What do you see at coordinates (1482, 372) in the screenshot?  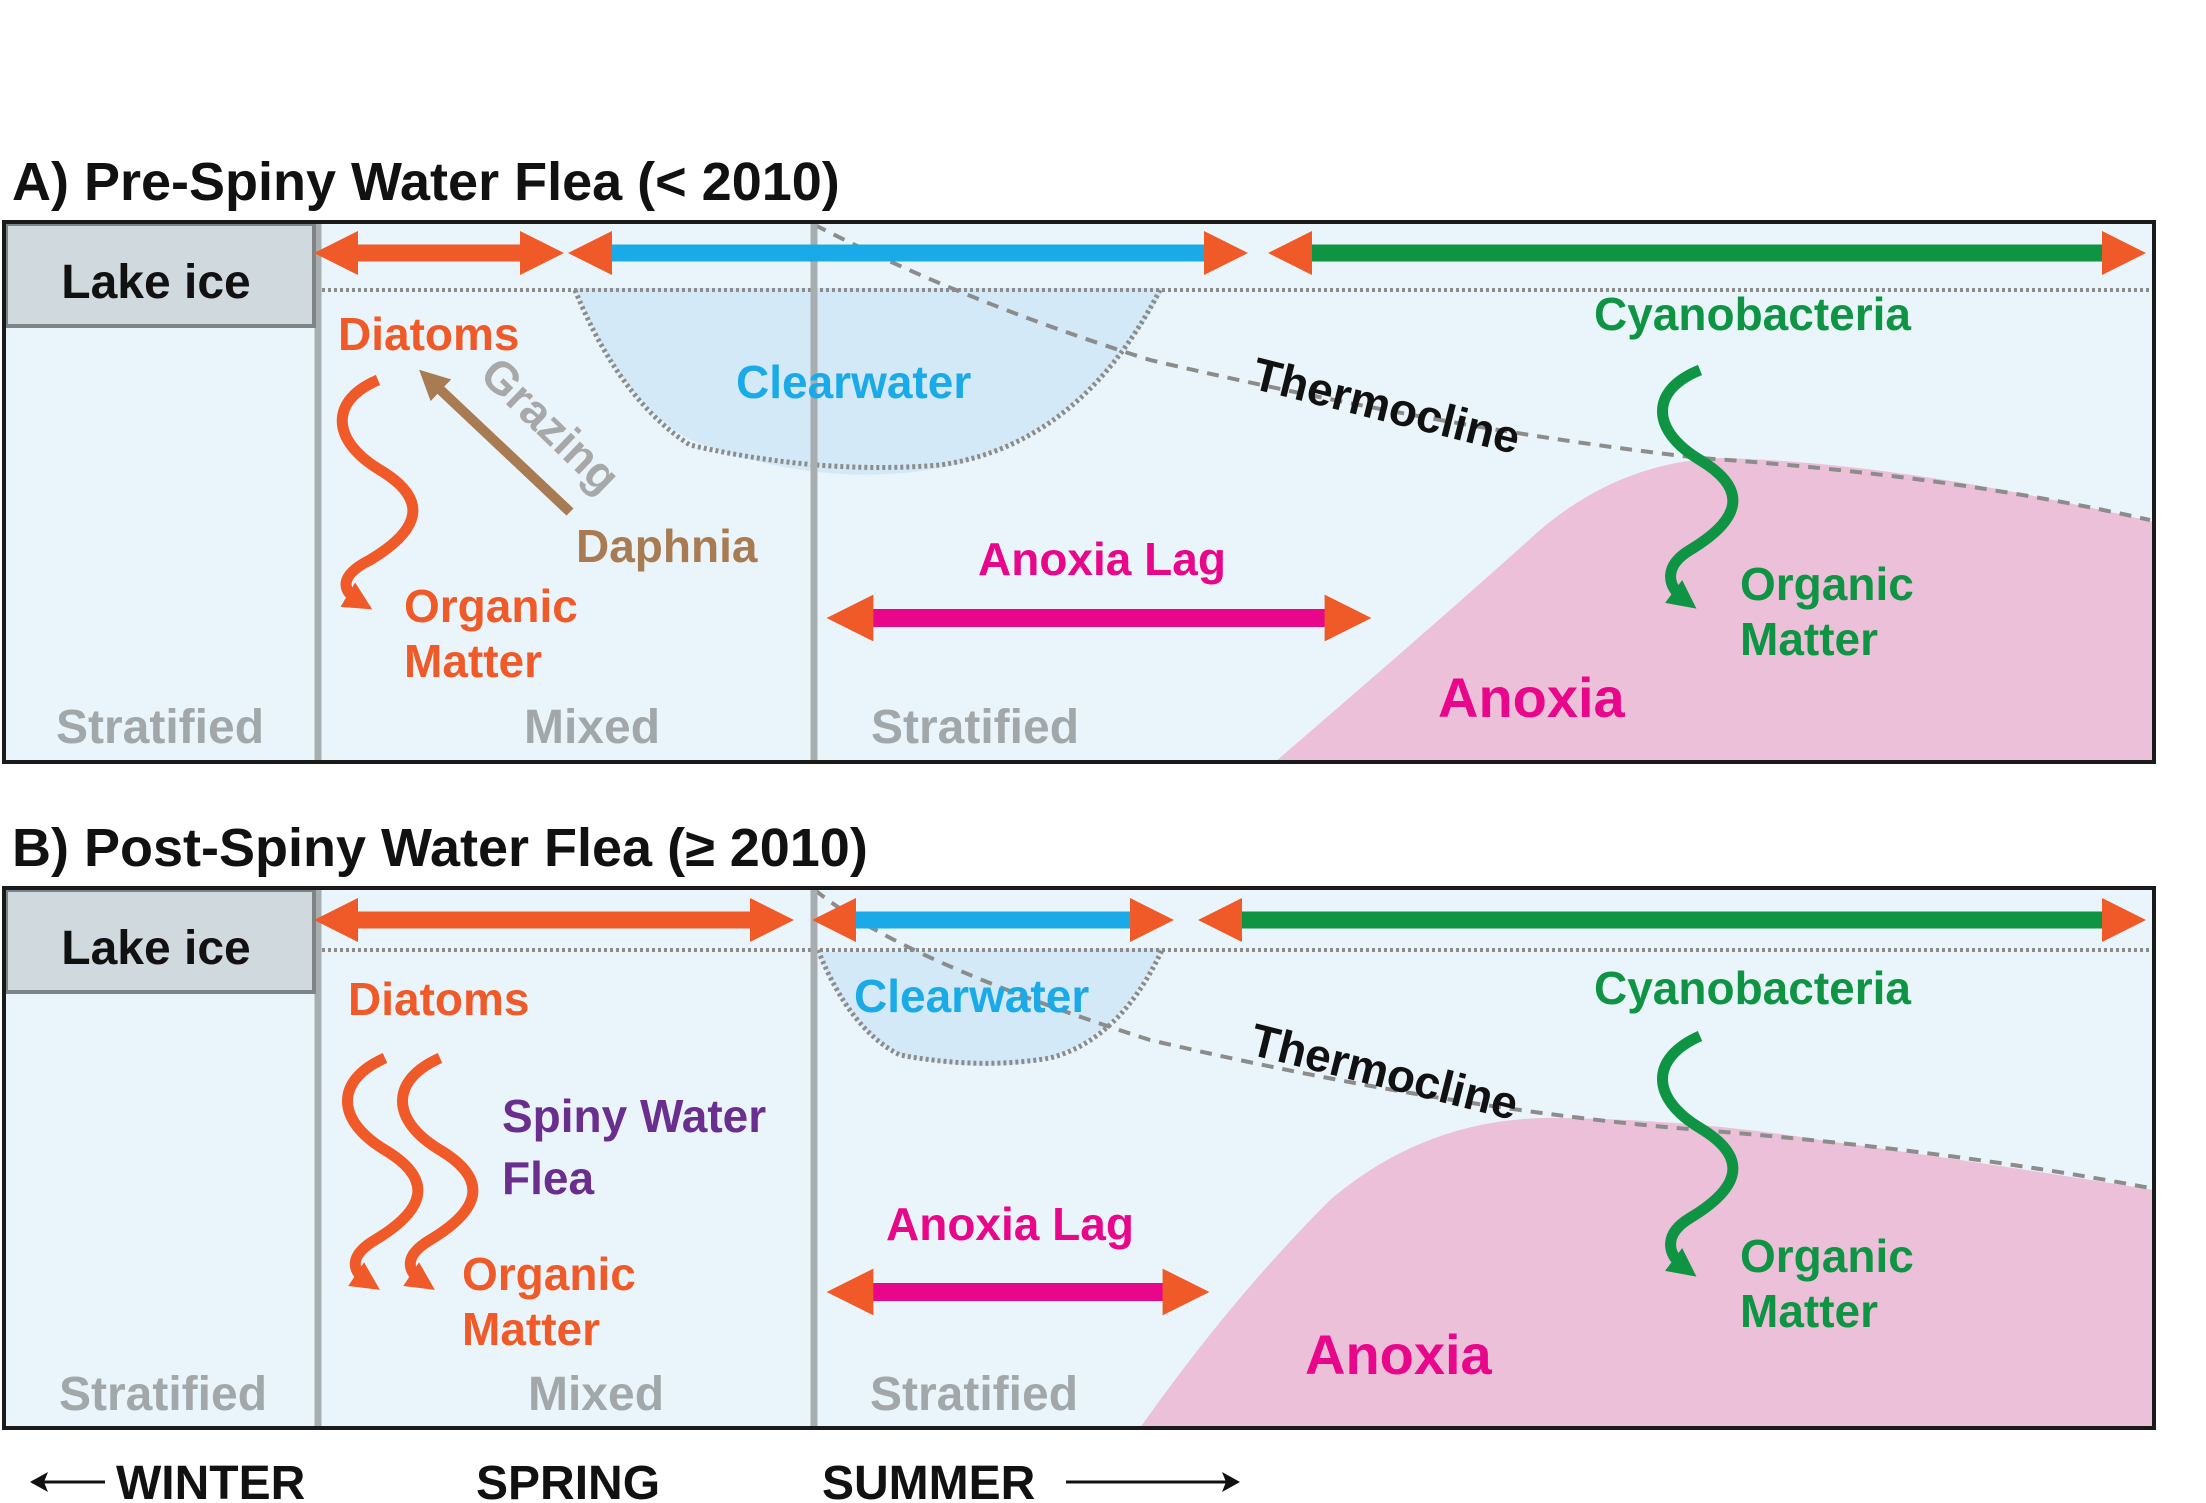 I see `panel-a-thermocline-line` at bounding box center [1482, 372].